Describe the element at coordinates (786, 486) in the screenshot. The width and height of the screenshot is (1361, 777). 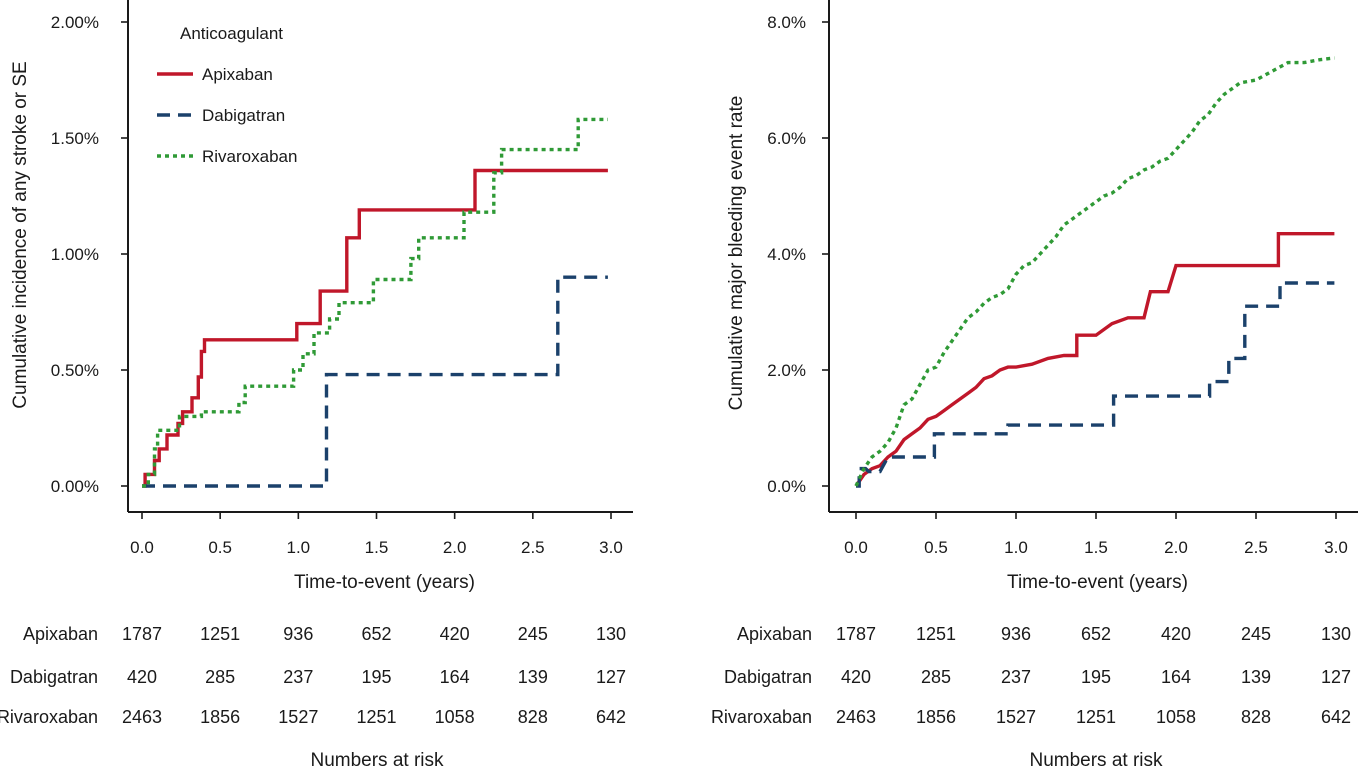
I see `y-tick-label: 0.0%` at that location.